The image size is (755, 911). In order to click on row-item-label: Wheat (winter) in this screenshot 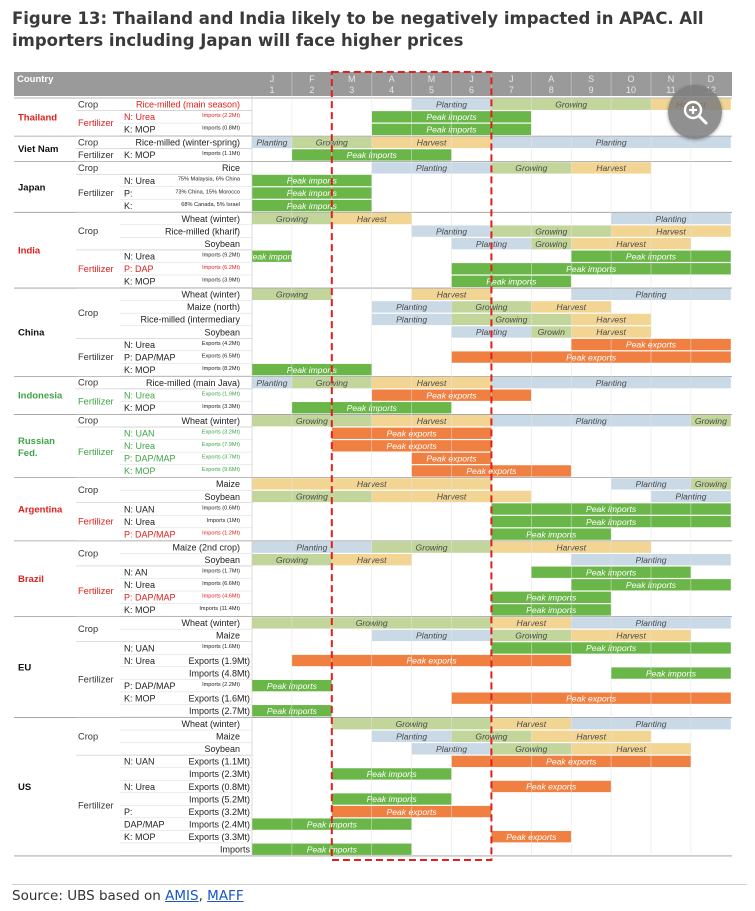, I will do `click(210, 219)`.